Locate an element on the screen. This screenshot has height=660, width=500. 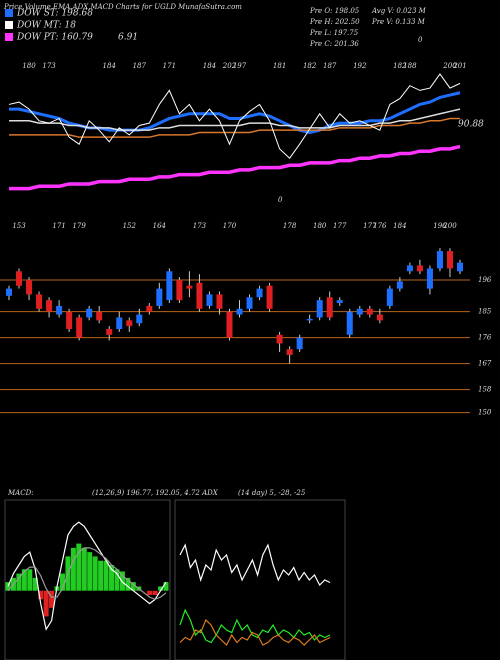
candle-label: 180 is located at coordinates (320, 226).